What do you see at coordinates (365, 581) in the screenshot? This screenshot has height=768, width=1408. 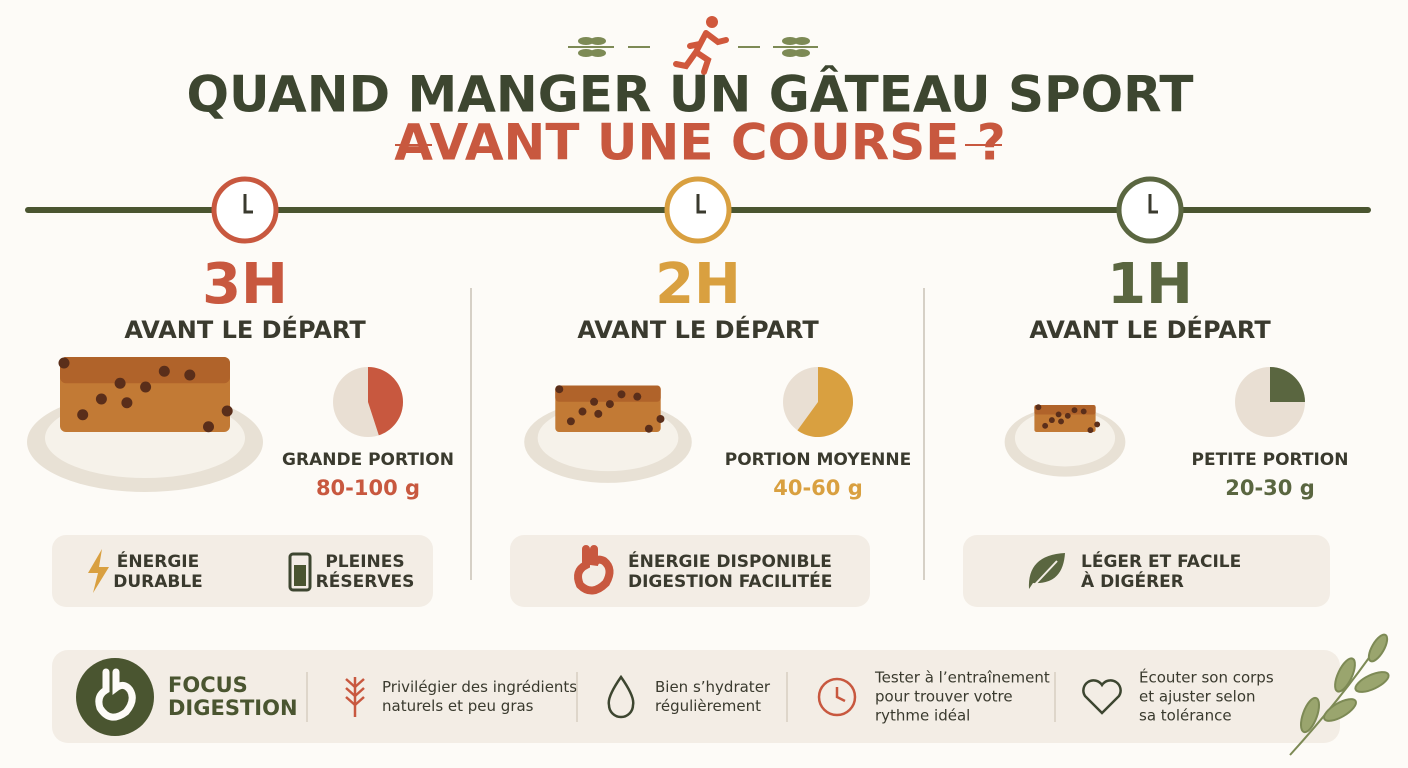 I see `benefit-text: RÉSERVES` at bounding box center [365, 581].